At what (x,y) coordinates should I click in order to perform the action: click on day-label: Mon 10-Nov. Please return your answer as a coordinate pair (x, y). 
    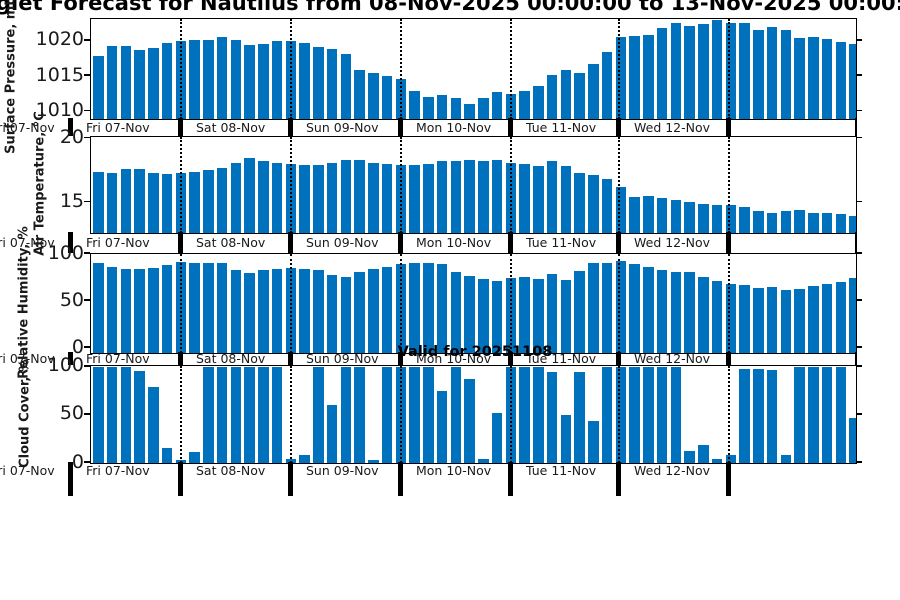
    Looking at the image, I should click on (454, 242).